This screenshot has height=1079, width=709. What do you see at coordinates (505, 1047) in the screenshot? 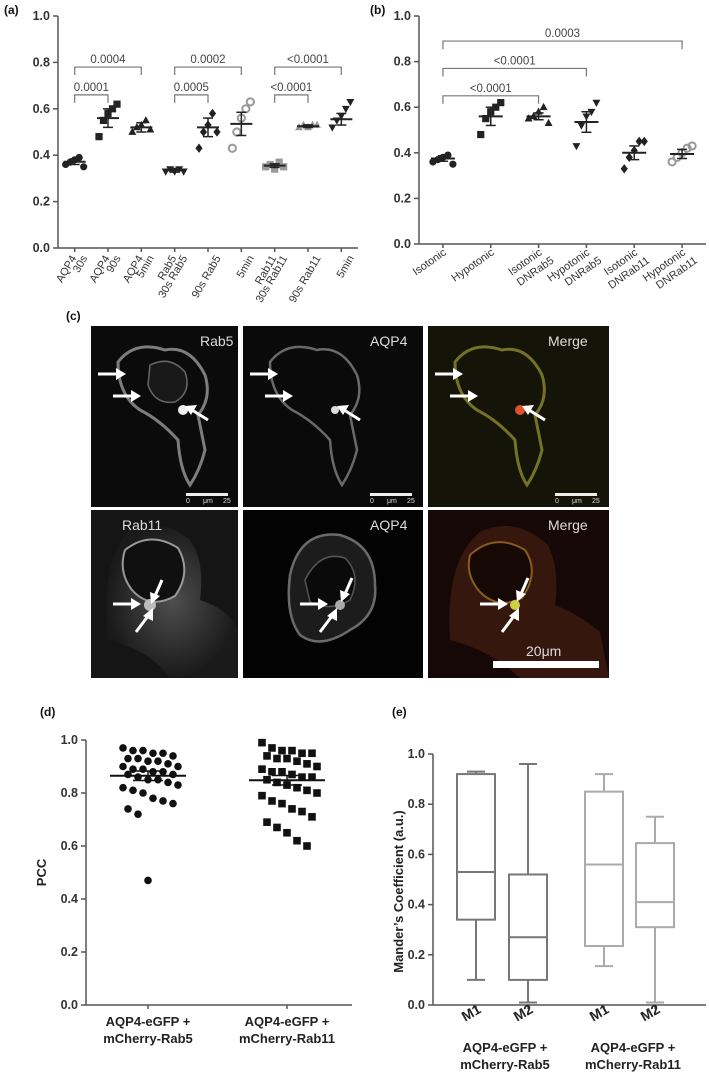
I see `group-label: AQP4-eGFP +` at bounding box center [505, 1047].